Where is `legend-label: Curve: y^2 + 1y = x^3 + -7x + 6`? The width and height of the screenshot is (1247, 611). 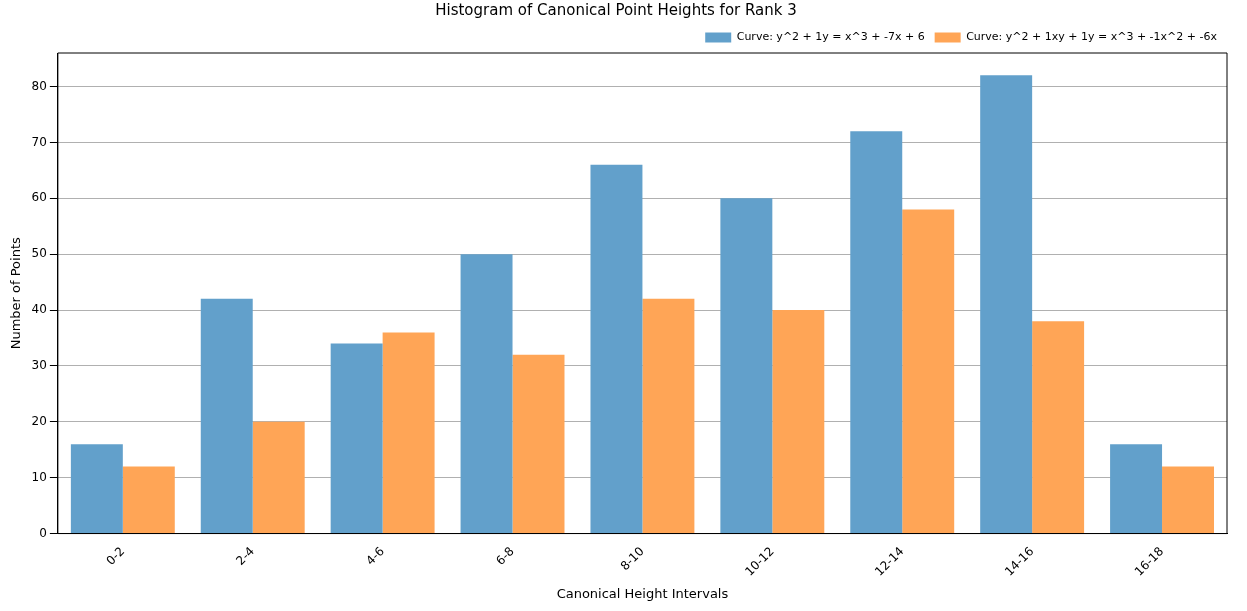
legend-label: Curve: y^2 + 1y = x^3 + -7x + 6 is located at coordinates (830, 37).